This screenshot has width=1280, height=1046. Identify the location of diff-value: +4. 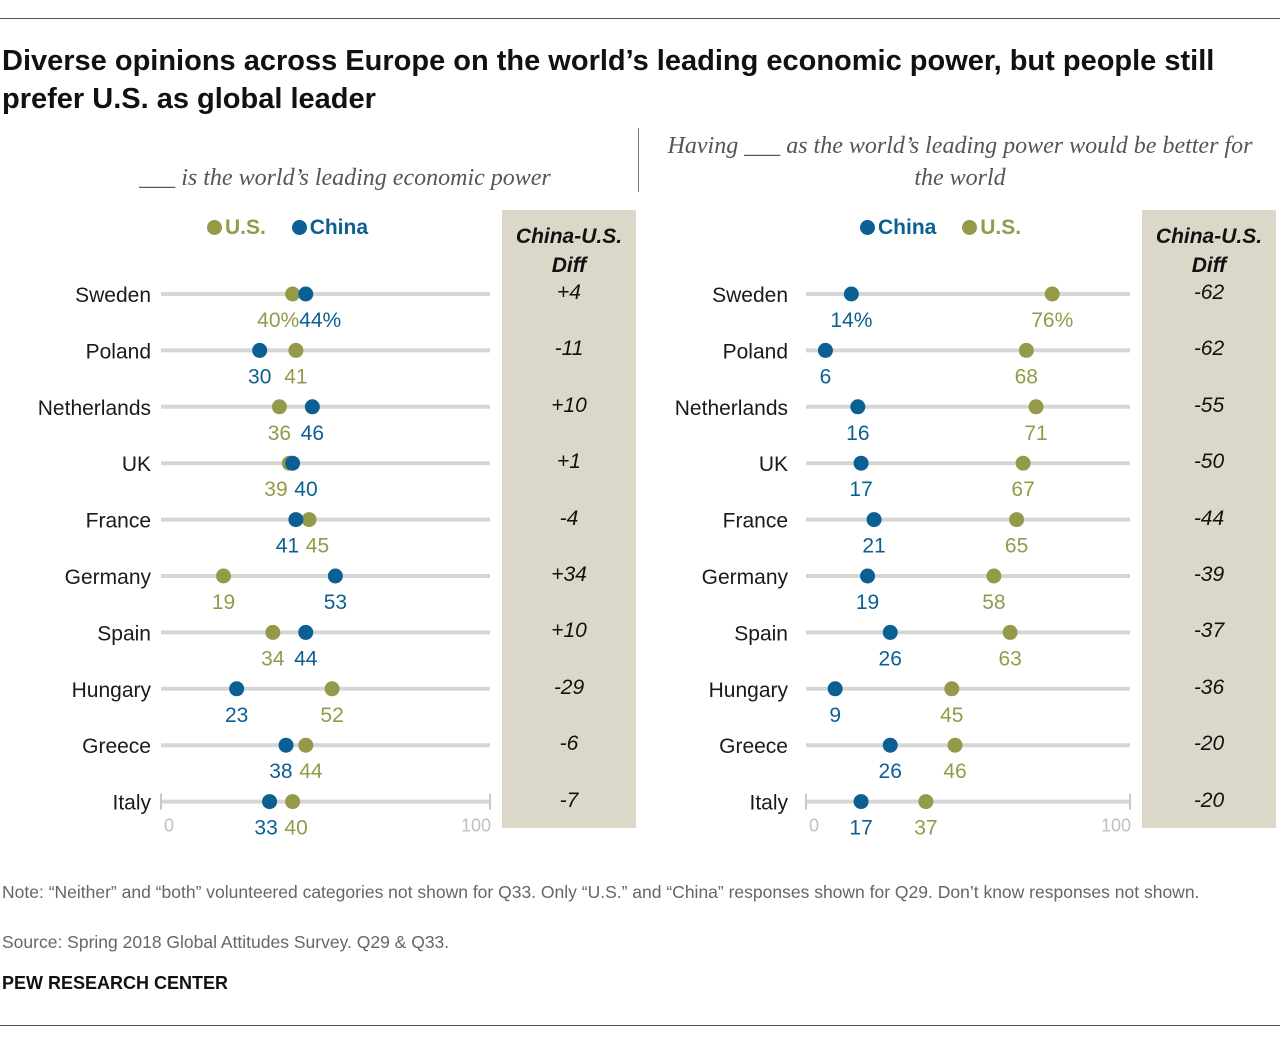
(569, 292).